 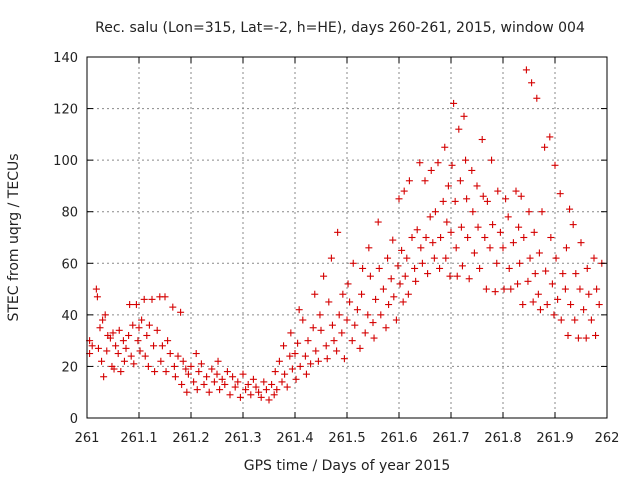 What do you see at coordinates (346, 438) in the screenshot?
I see `x-tick-label: 261.5` at bounding box center [346, 438].